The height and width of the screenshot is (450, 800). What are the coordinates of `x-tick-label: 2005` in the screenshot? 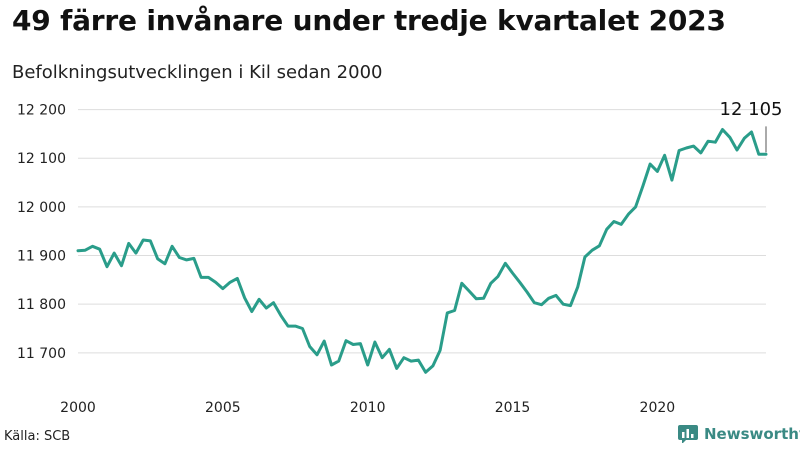 It's located at (223, 408).